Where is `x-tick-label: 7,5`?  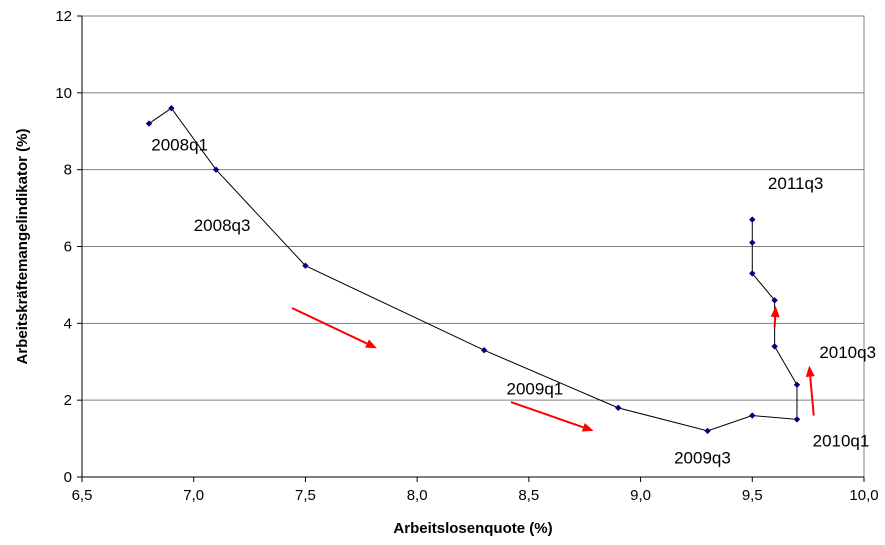
x-tick-label: 7,5 is located at coordinates (305, 495).